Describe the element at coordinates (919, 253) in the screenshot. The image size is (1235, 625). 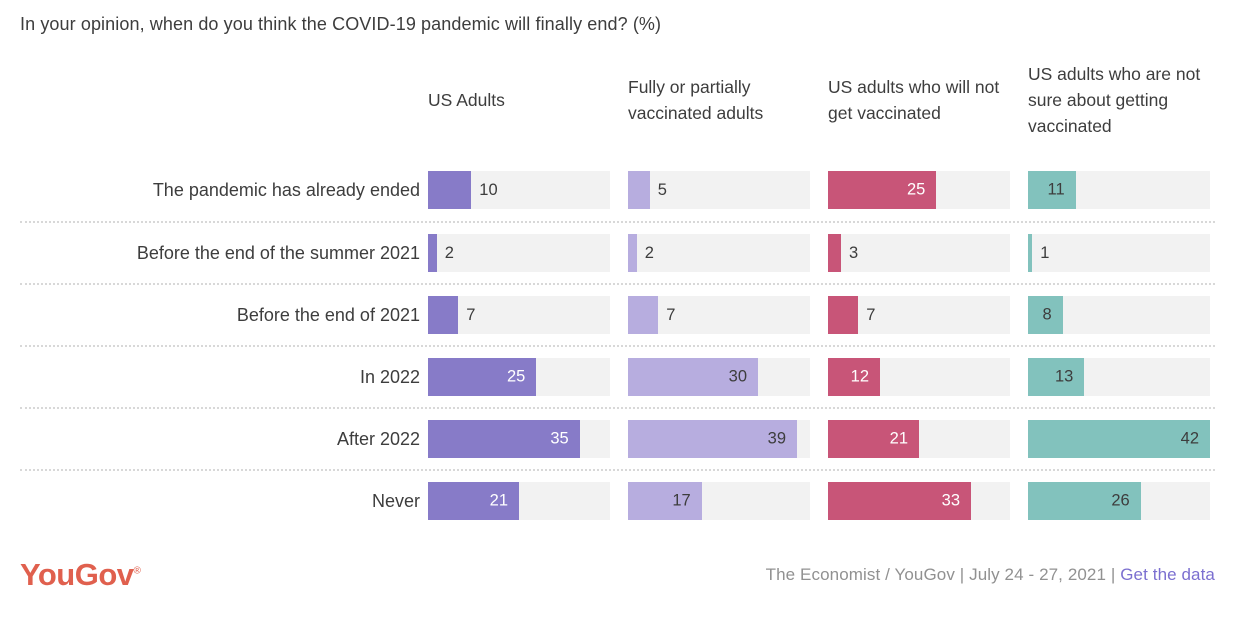
I see `bar-track: 3` at that location.